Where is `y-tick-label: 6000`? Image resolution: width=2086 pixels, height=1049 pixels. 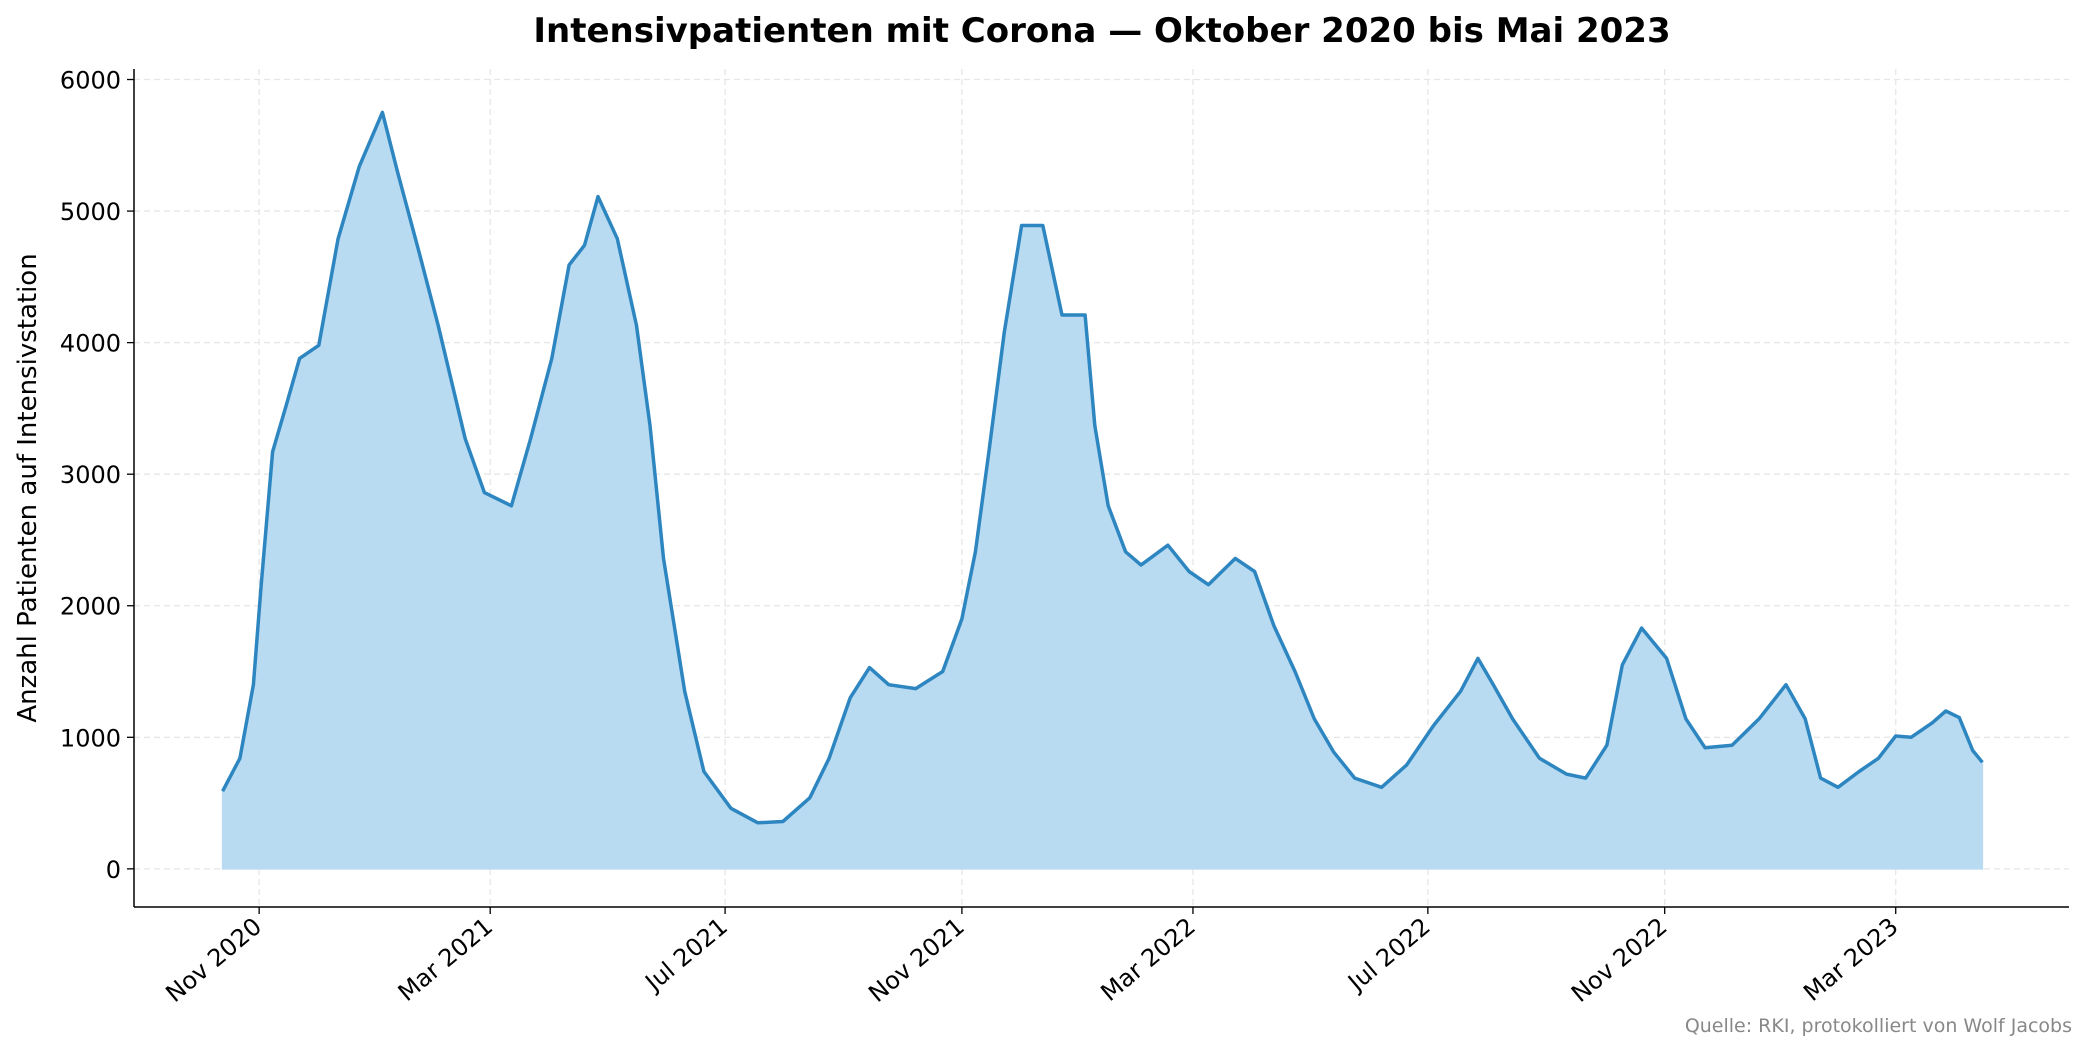
y-tick-label: 6000 is located at coordinates (90, 81).